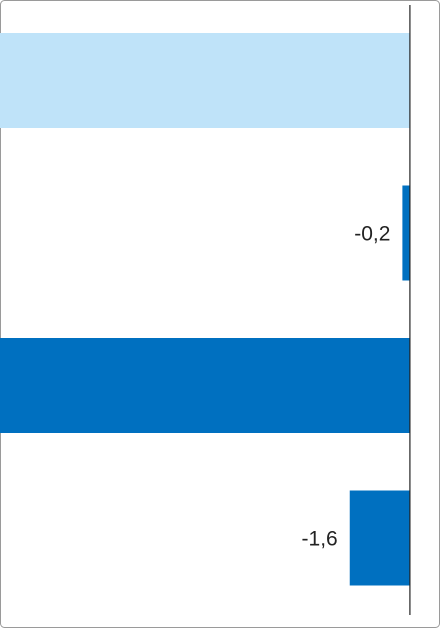 This screenshot has width=440, height=628. I want to click on value-label: -0,2, so click(372, 234).